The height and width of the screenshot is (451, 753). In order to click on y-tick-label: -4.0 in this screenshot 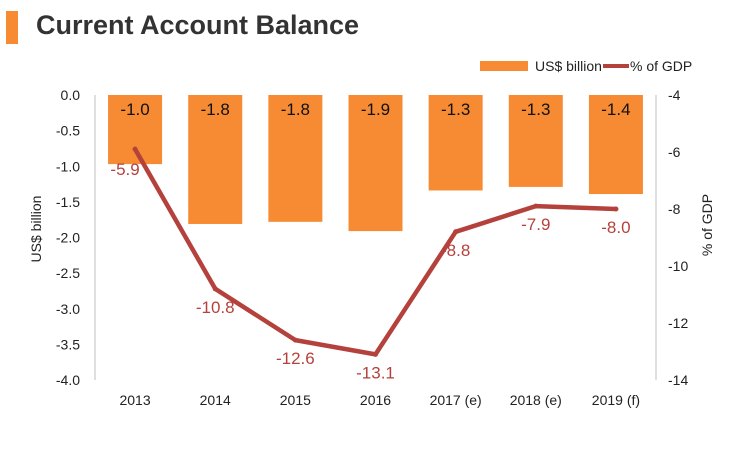, I will do `click(68, 380)`.